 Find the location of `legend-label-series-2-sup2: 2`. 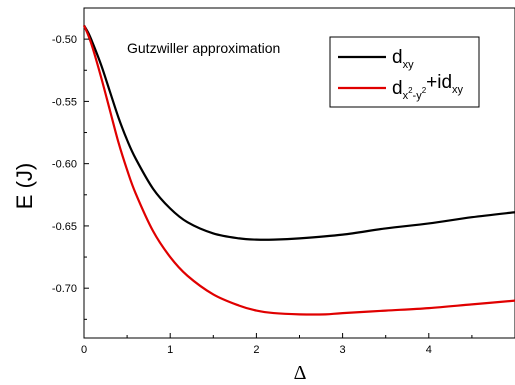

legend-label-series-2-sup2: 2 is located at coordinates (424, 90).